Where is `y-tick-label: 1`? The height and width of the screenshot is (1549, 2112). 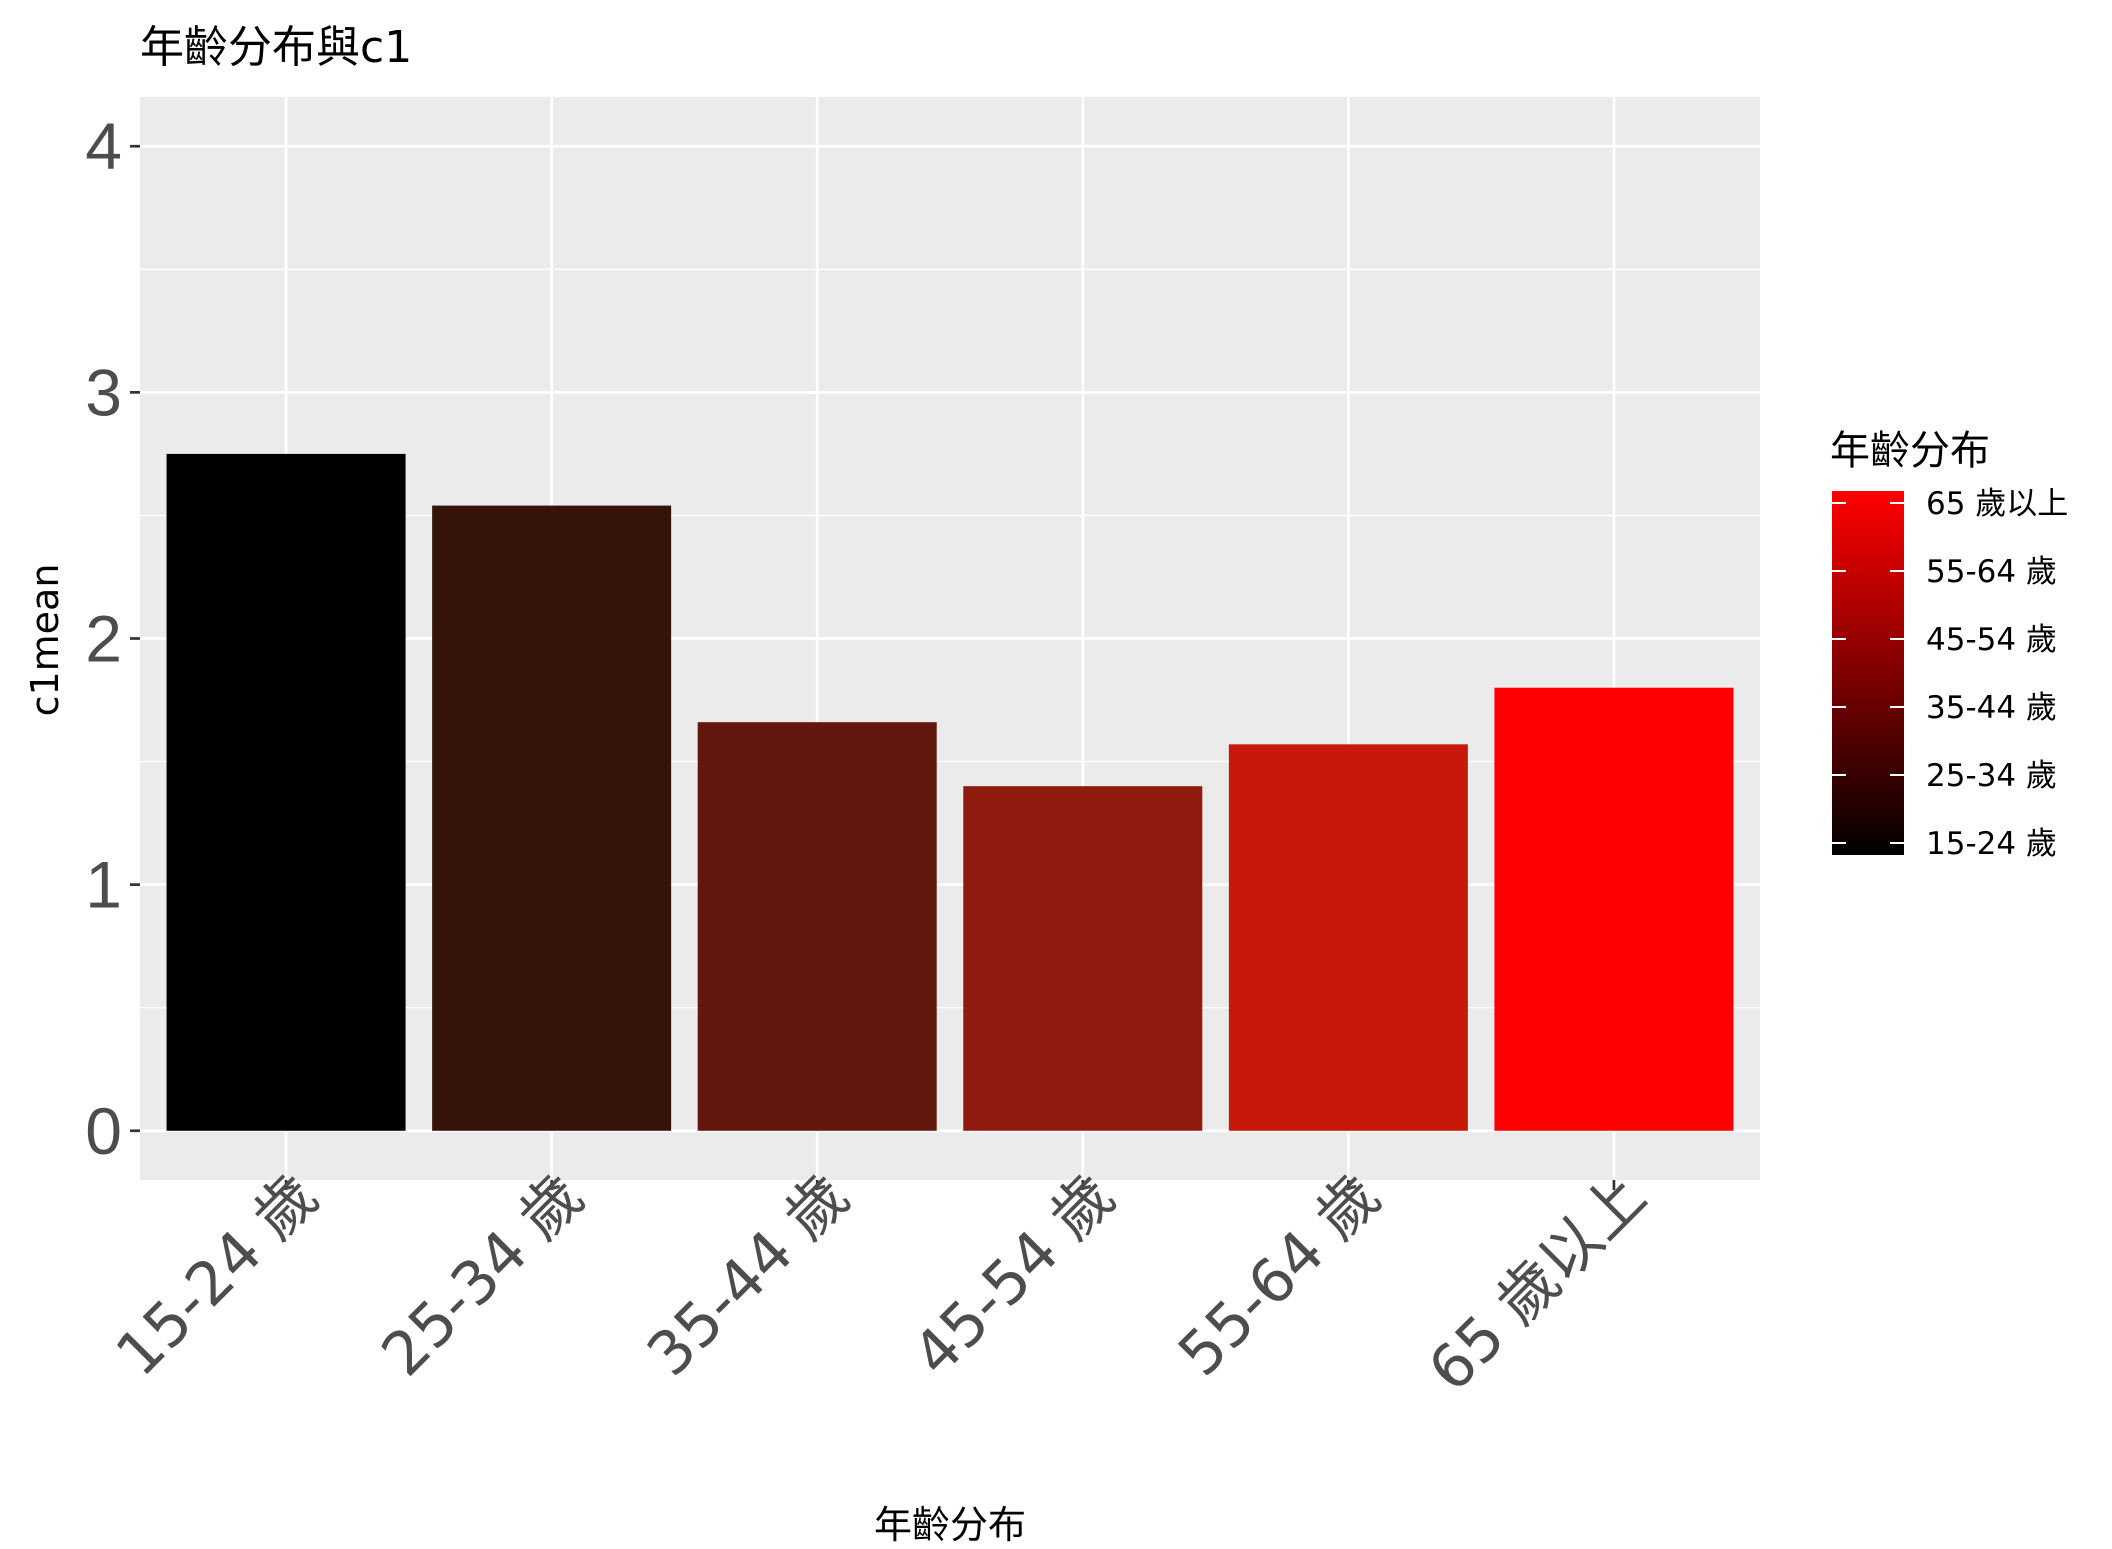
y-tick-label: 1 is located at coordinates (103, 885).